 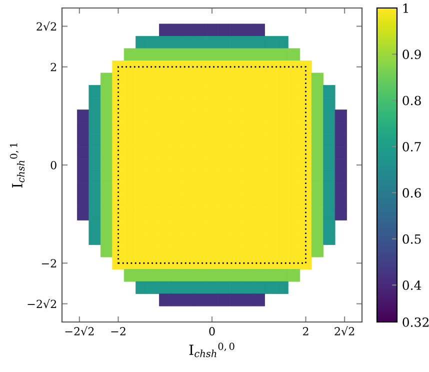 What do you see at coordinates (212, 331) in the screenshot?
I see `x-tick-label: 0` at bounding box center [212, 331].